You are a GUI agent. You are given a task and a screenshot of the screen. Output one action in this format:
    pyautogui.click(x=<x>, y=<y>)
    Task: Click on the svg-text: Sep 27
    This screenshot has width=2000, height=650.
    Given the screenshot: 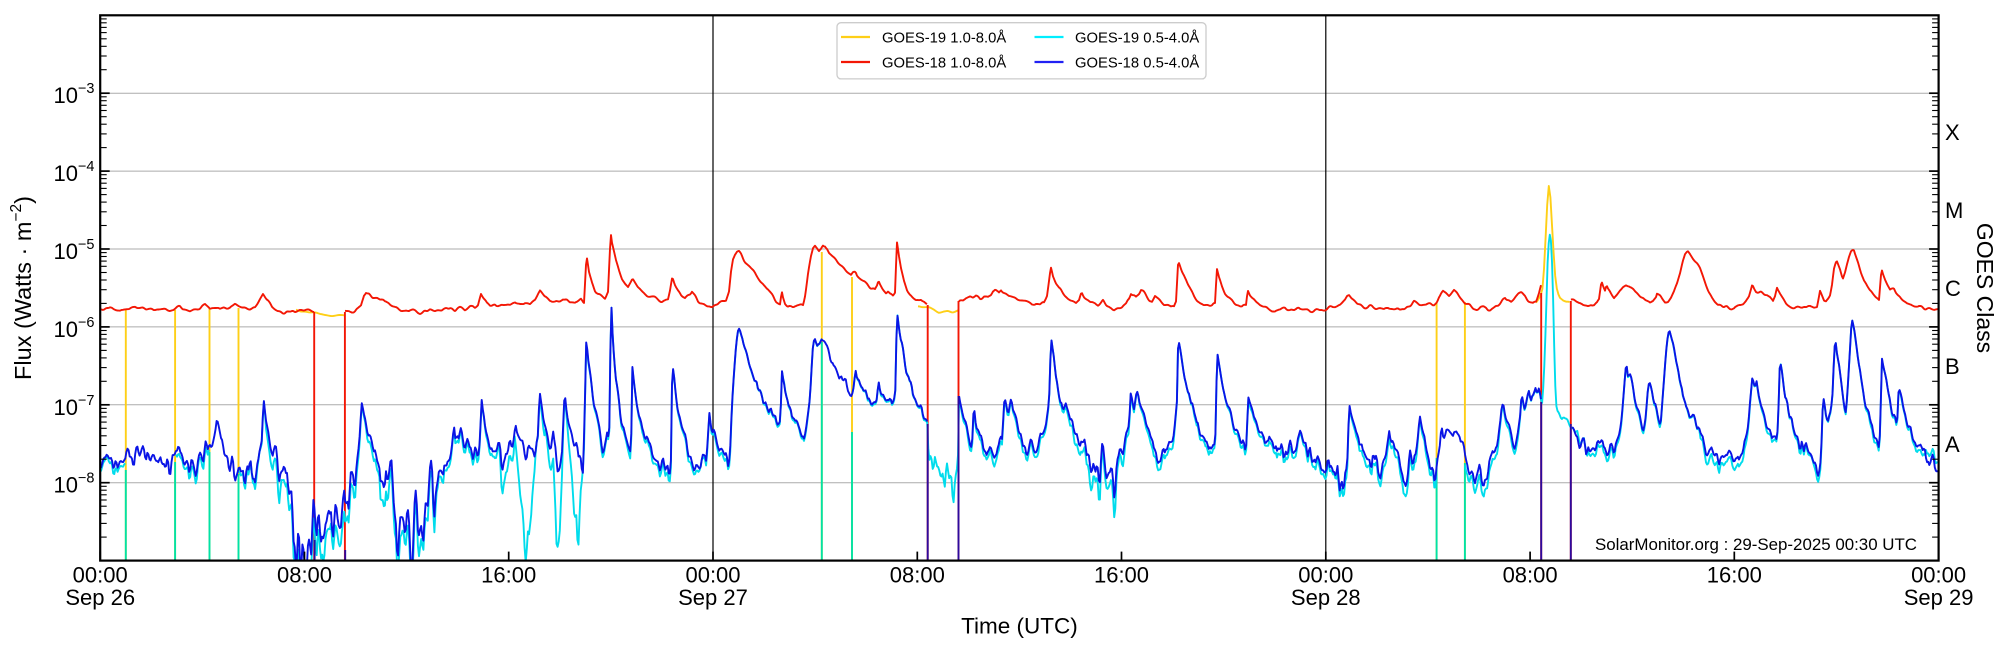 What is the action you would take?
    pyautogui.click(x=713, y=597)
    